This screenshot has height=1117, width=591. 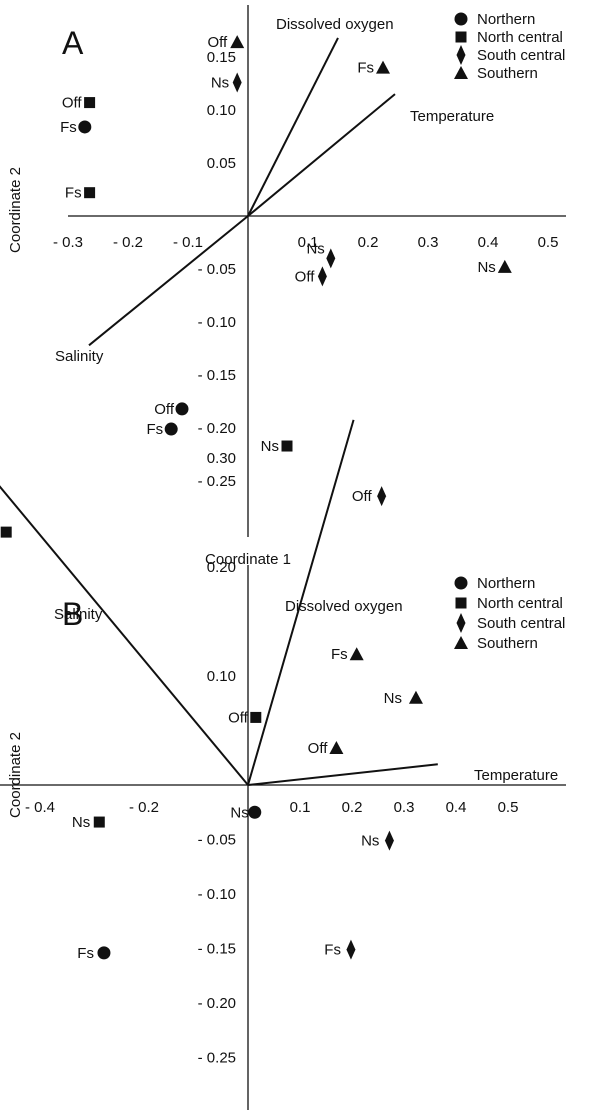 What do you see at coordinates (461, 55) in the screenshot?
I see `legend-marker-diamond` at bounding box center [461, 55].